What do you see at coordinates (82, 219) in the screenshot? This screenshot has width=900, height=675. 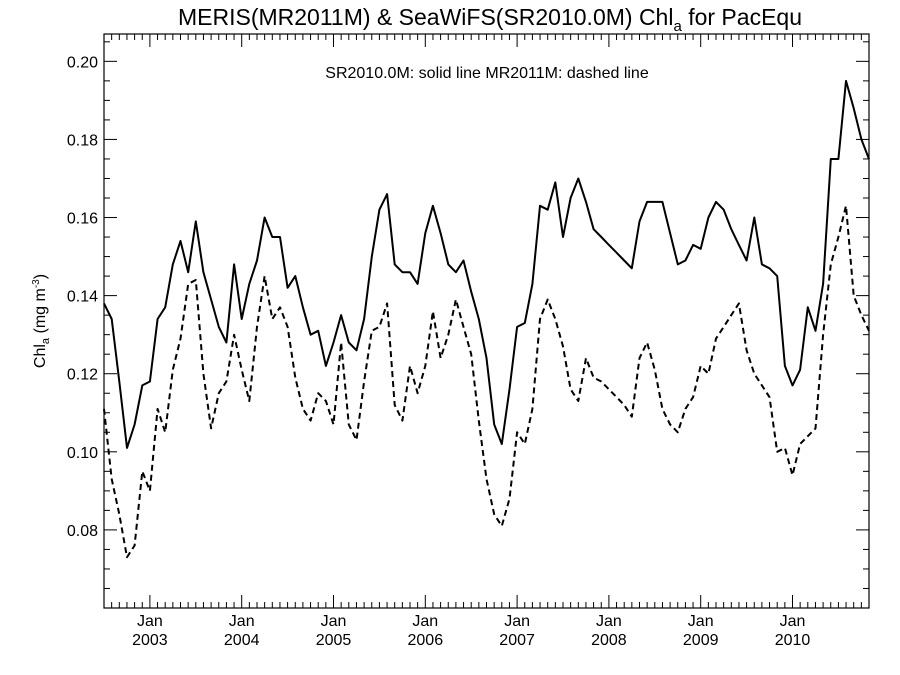 I see `y-tick-label: 0.16` at bounding box center [82, 219].